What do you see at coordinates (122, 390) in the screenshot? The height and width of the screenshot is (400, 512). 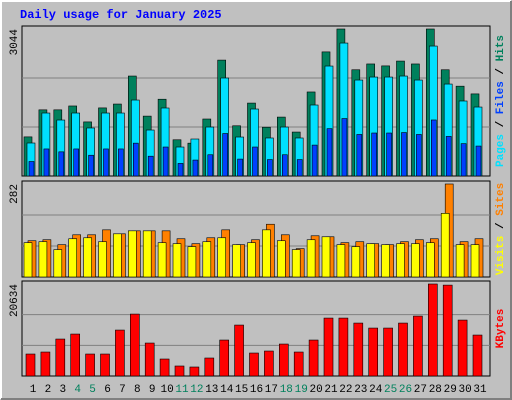 I see `x-tick-label: 7` at bounding box center [122, 390].